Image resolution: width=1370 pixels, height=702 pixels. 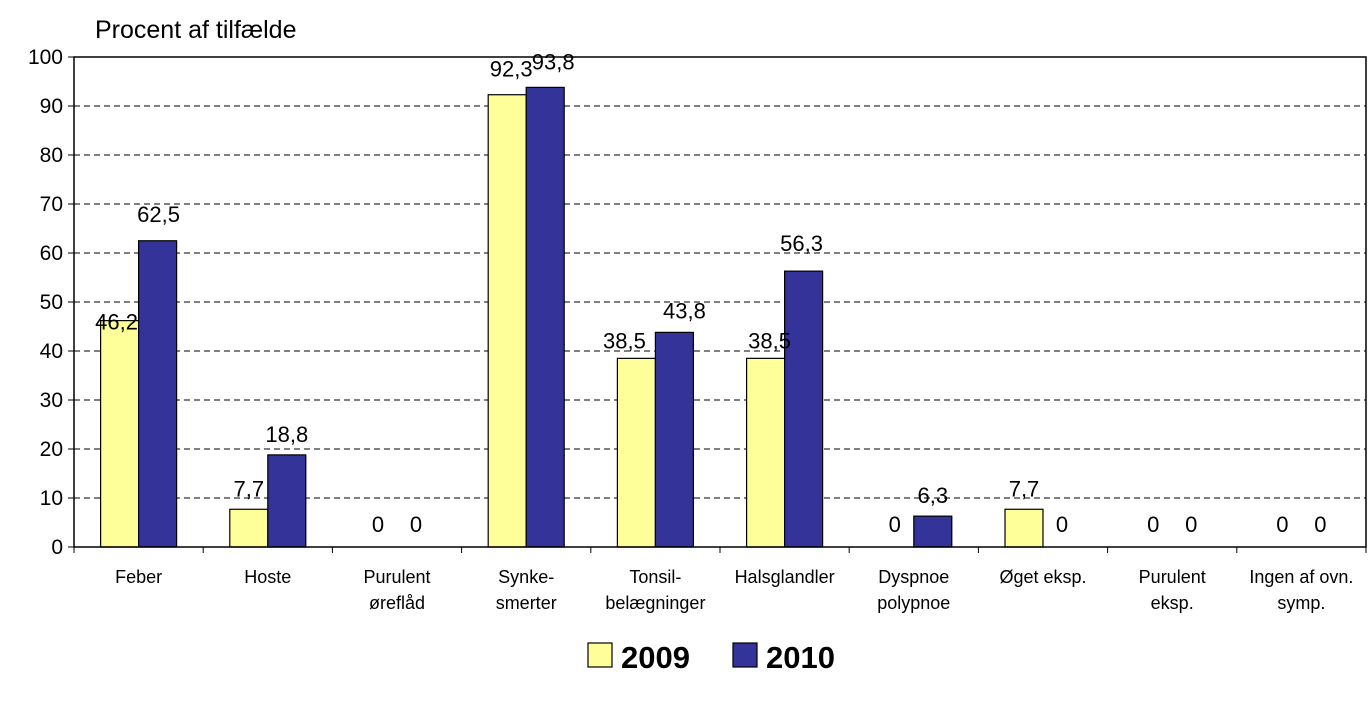 What do you see at coordinates (655, 657) in the screenshot?
I see `legend-label: 2009` at bounding box center [655, 657].